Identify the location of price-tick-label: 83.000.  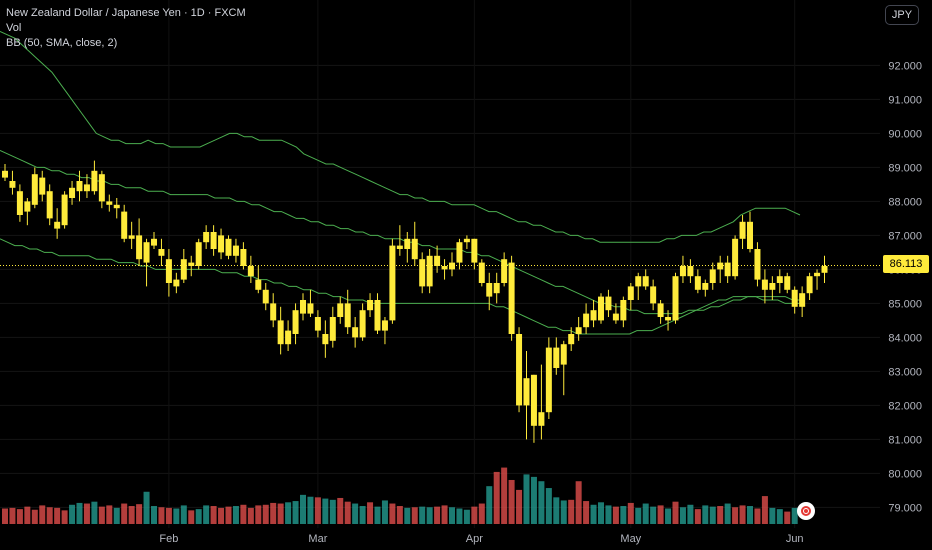
(905, 372).